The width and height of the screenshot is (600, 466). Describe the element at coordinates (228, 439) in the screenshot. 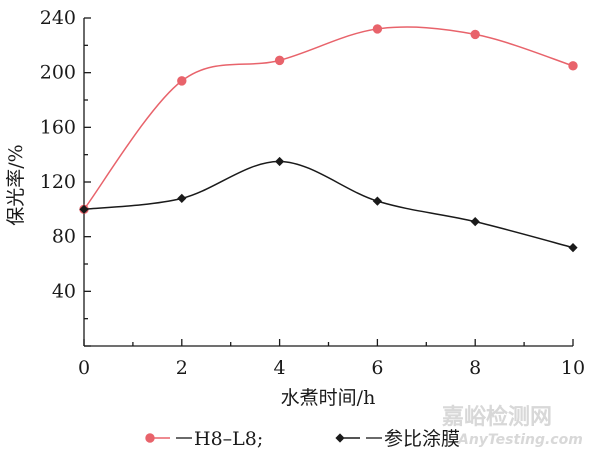

I see `legend-label: H8–L8;` at that location.